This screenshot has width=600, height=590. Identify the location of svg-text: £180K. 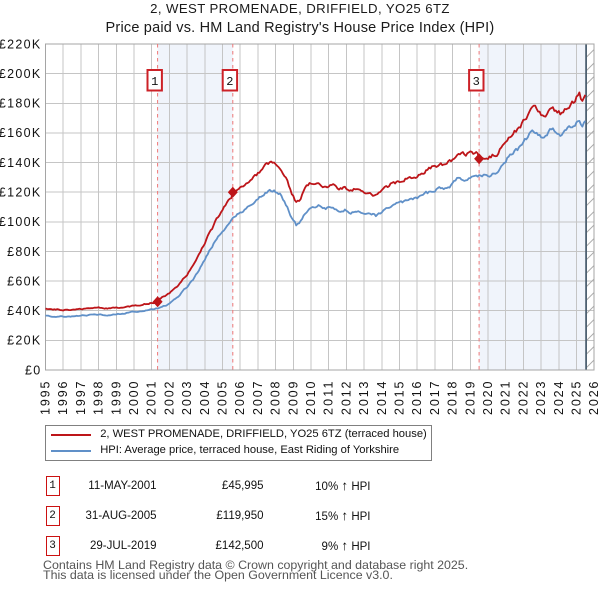
(21, 104).